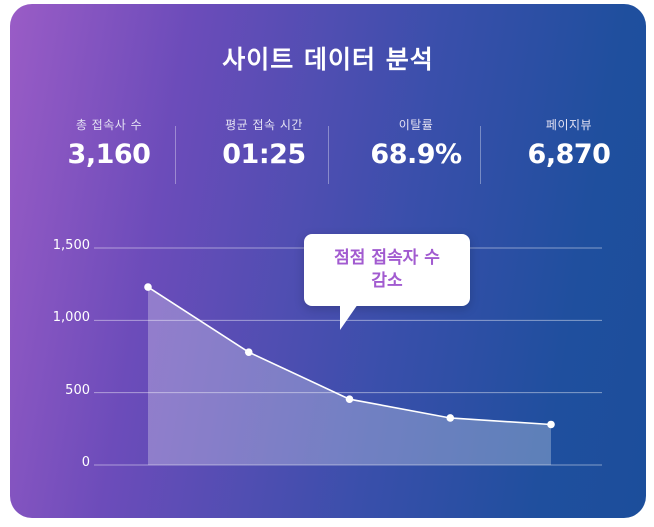  What do you see at coordinates (77, 390) in the screenshot?
I see `y-tick-label: 500` at bounding box center [77, 390].